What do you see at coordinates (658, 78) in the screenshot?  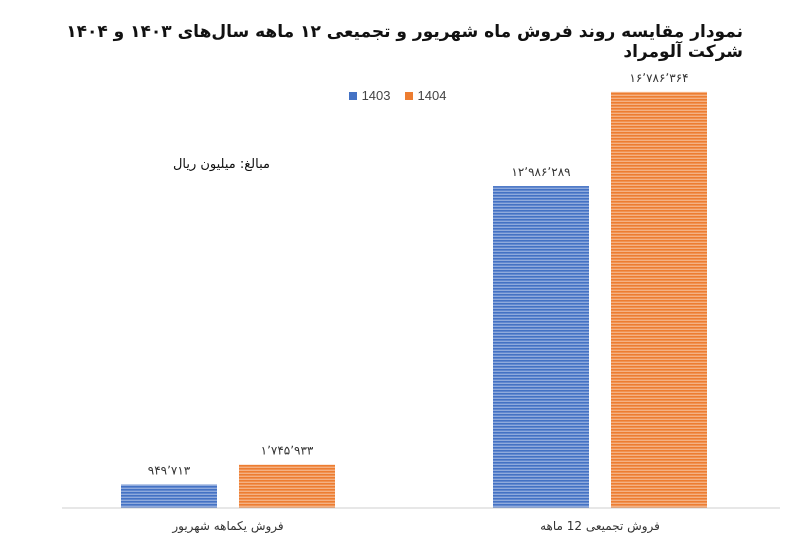 I see `data-label-1404-cat1: ۱۶٬۷۸۶٬۳۶۴` at bounding box center [658, 78].